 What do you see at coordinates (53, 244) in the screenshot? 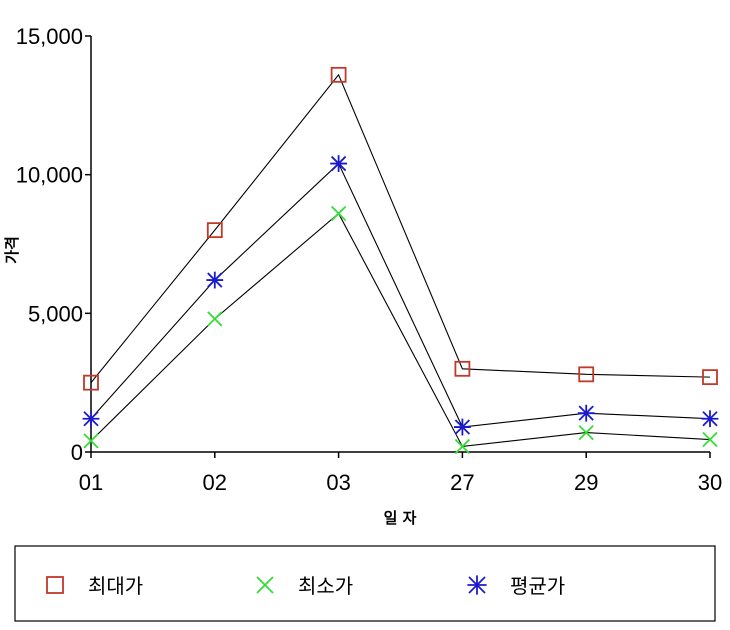
I see `y-ticks: 0 5,000 10,000 15,000` at bounding box center [53, 244].